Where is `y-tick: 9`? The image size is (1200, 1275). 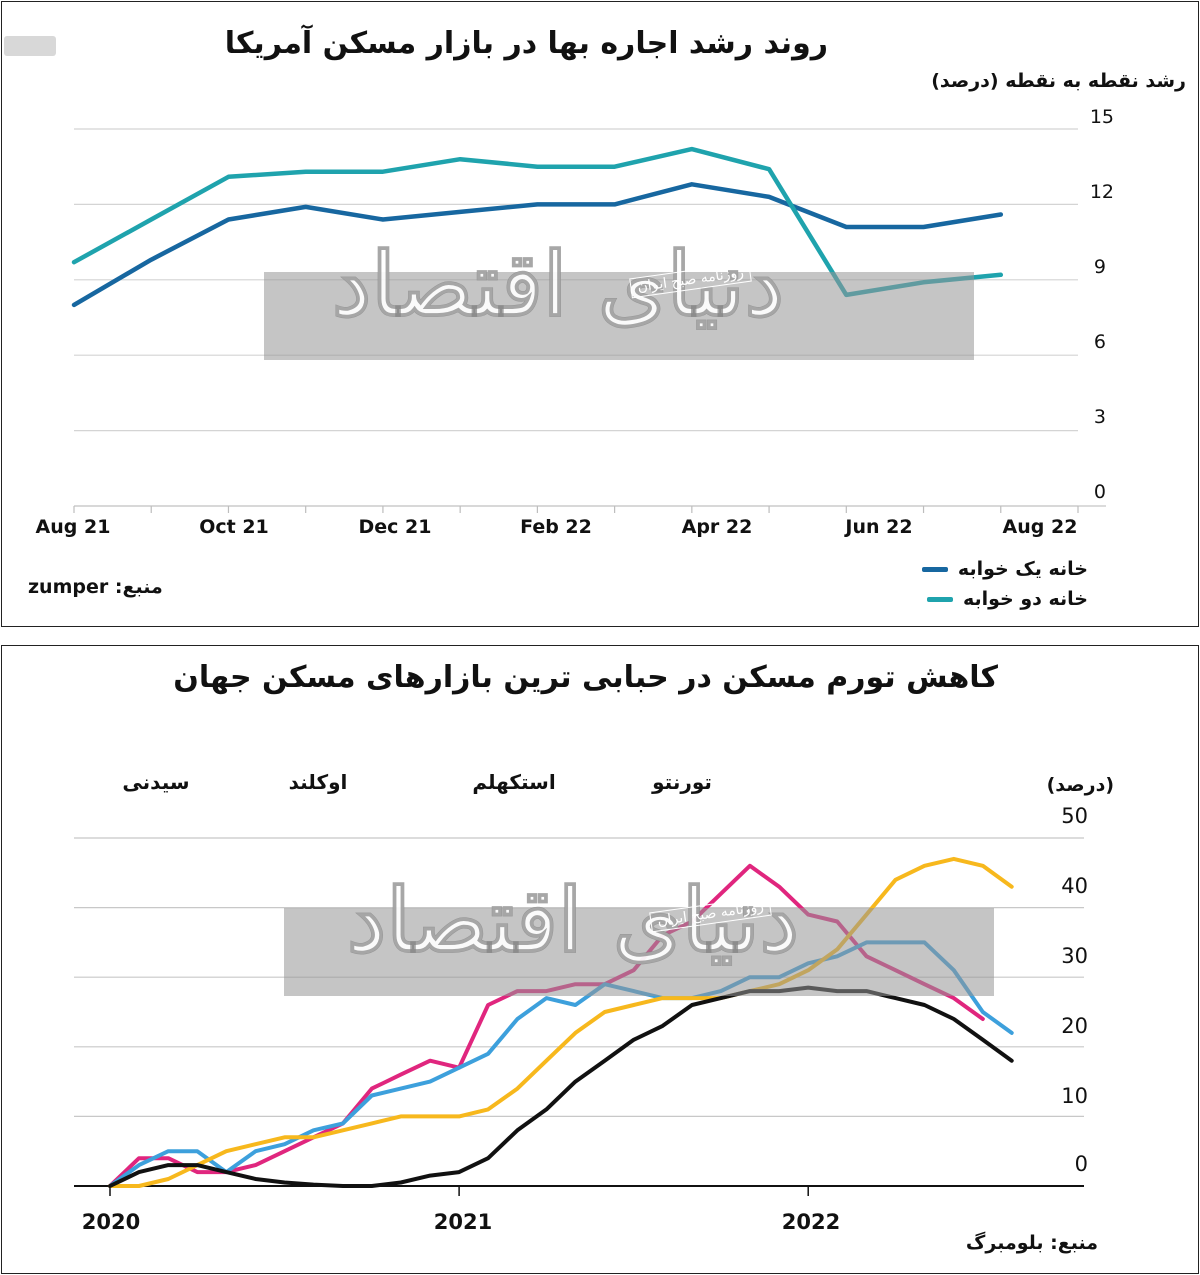
y-tick: 9 is located at coordinates (1099, 267).